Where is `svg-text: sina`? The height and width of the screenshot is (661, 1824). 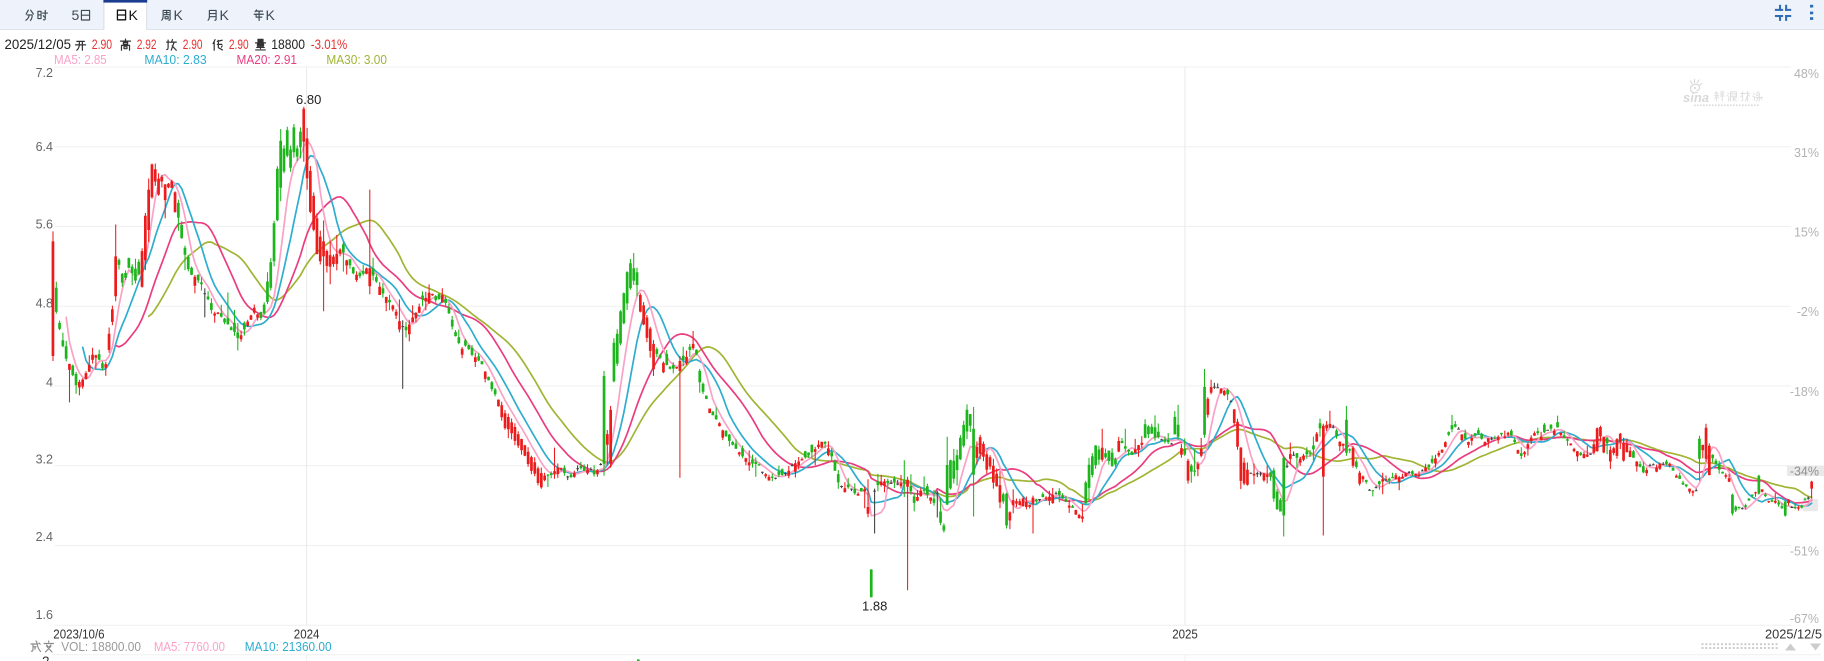
svg-text: sina is located at coordinates (1696, 97).